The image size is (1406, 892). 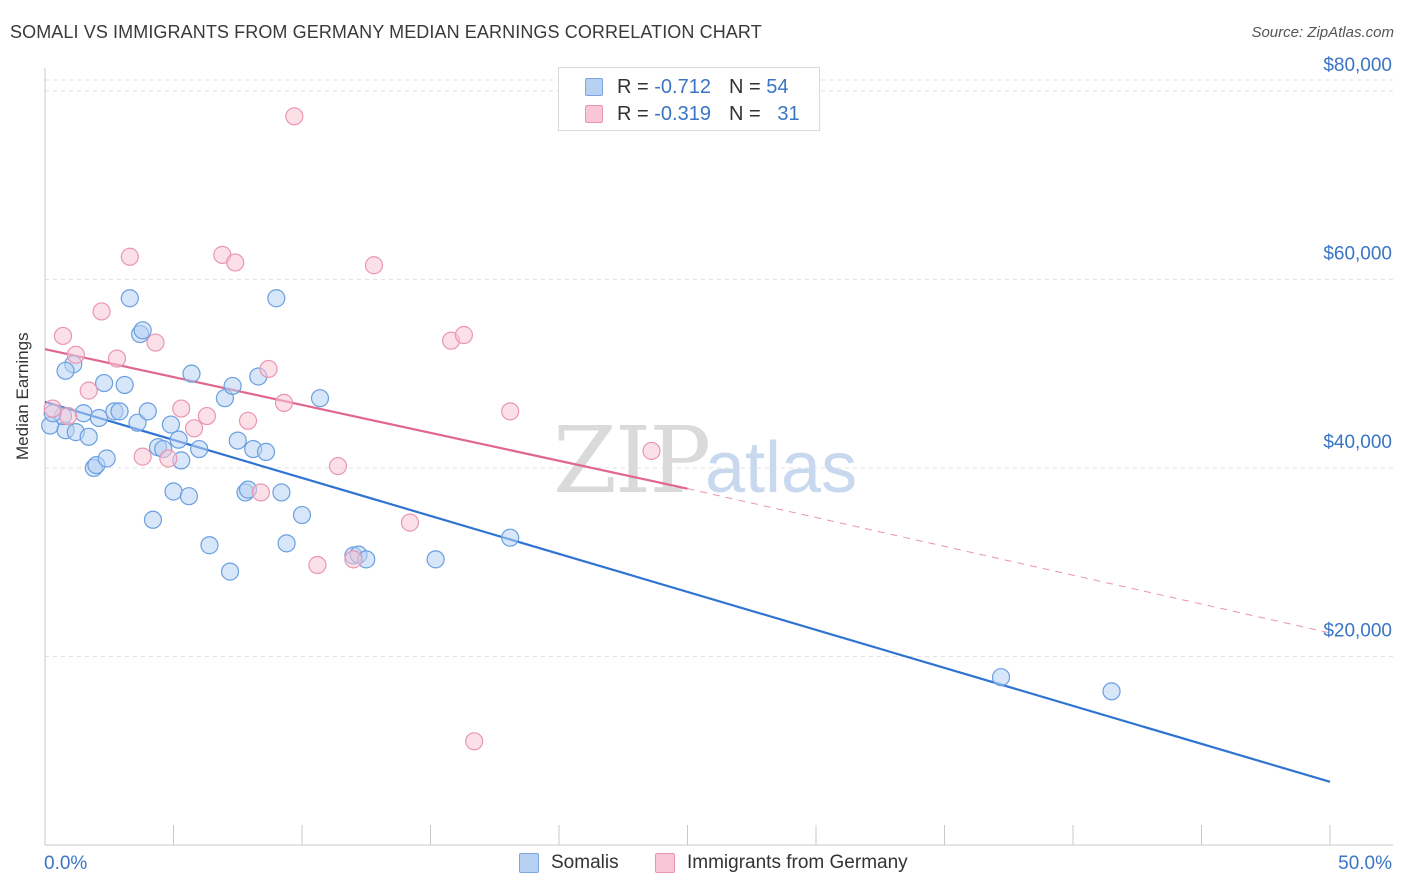 What do you see at coordinates (22, 396) in the screenshot?
I see `y-axis-label: Median Earnings` at bounding box center [22, 396].